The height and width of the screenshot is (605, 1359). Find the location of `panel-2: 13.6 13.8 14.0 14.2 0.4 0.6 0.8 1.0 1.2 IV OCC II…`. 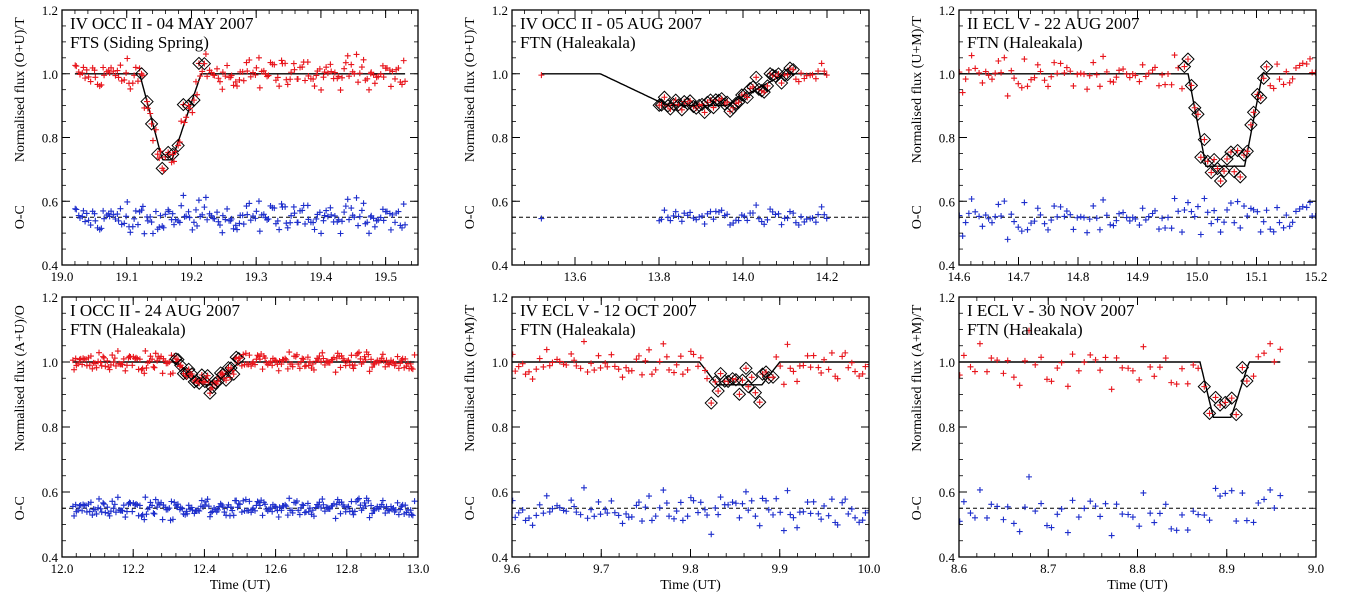

panel-2: 13.6 13.8 14.0 14.2 0.4 0.6 0.8 1.0 1.2 IV OCC II… is located at coordinates (666, 143).